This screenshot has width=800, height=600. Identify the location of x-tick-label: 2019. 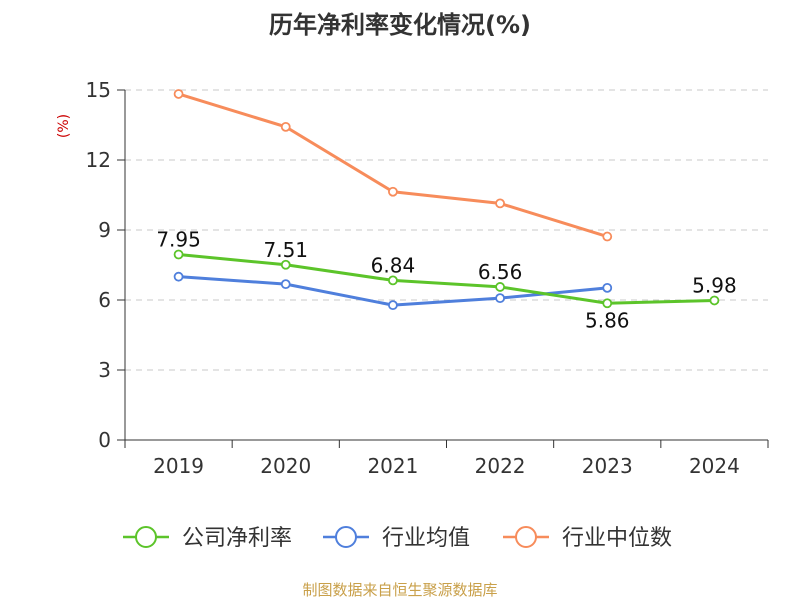
(178, 466).